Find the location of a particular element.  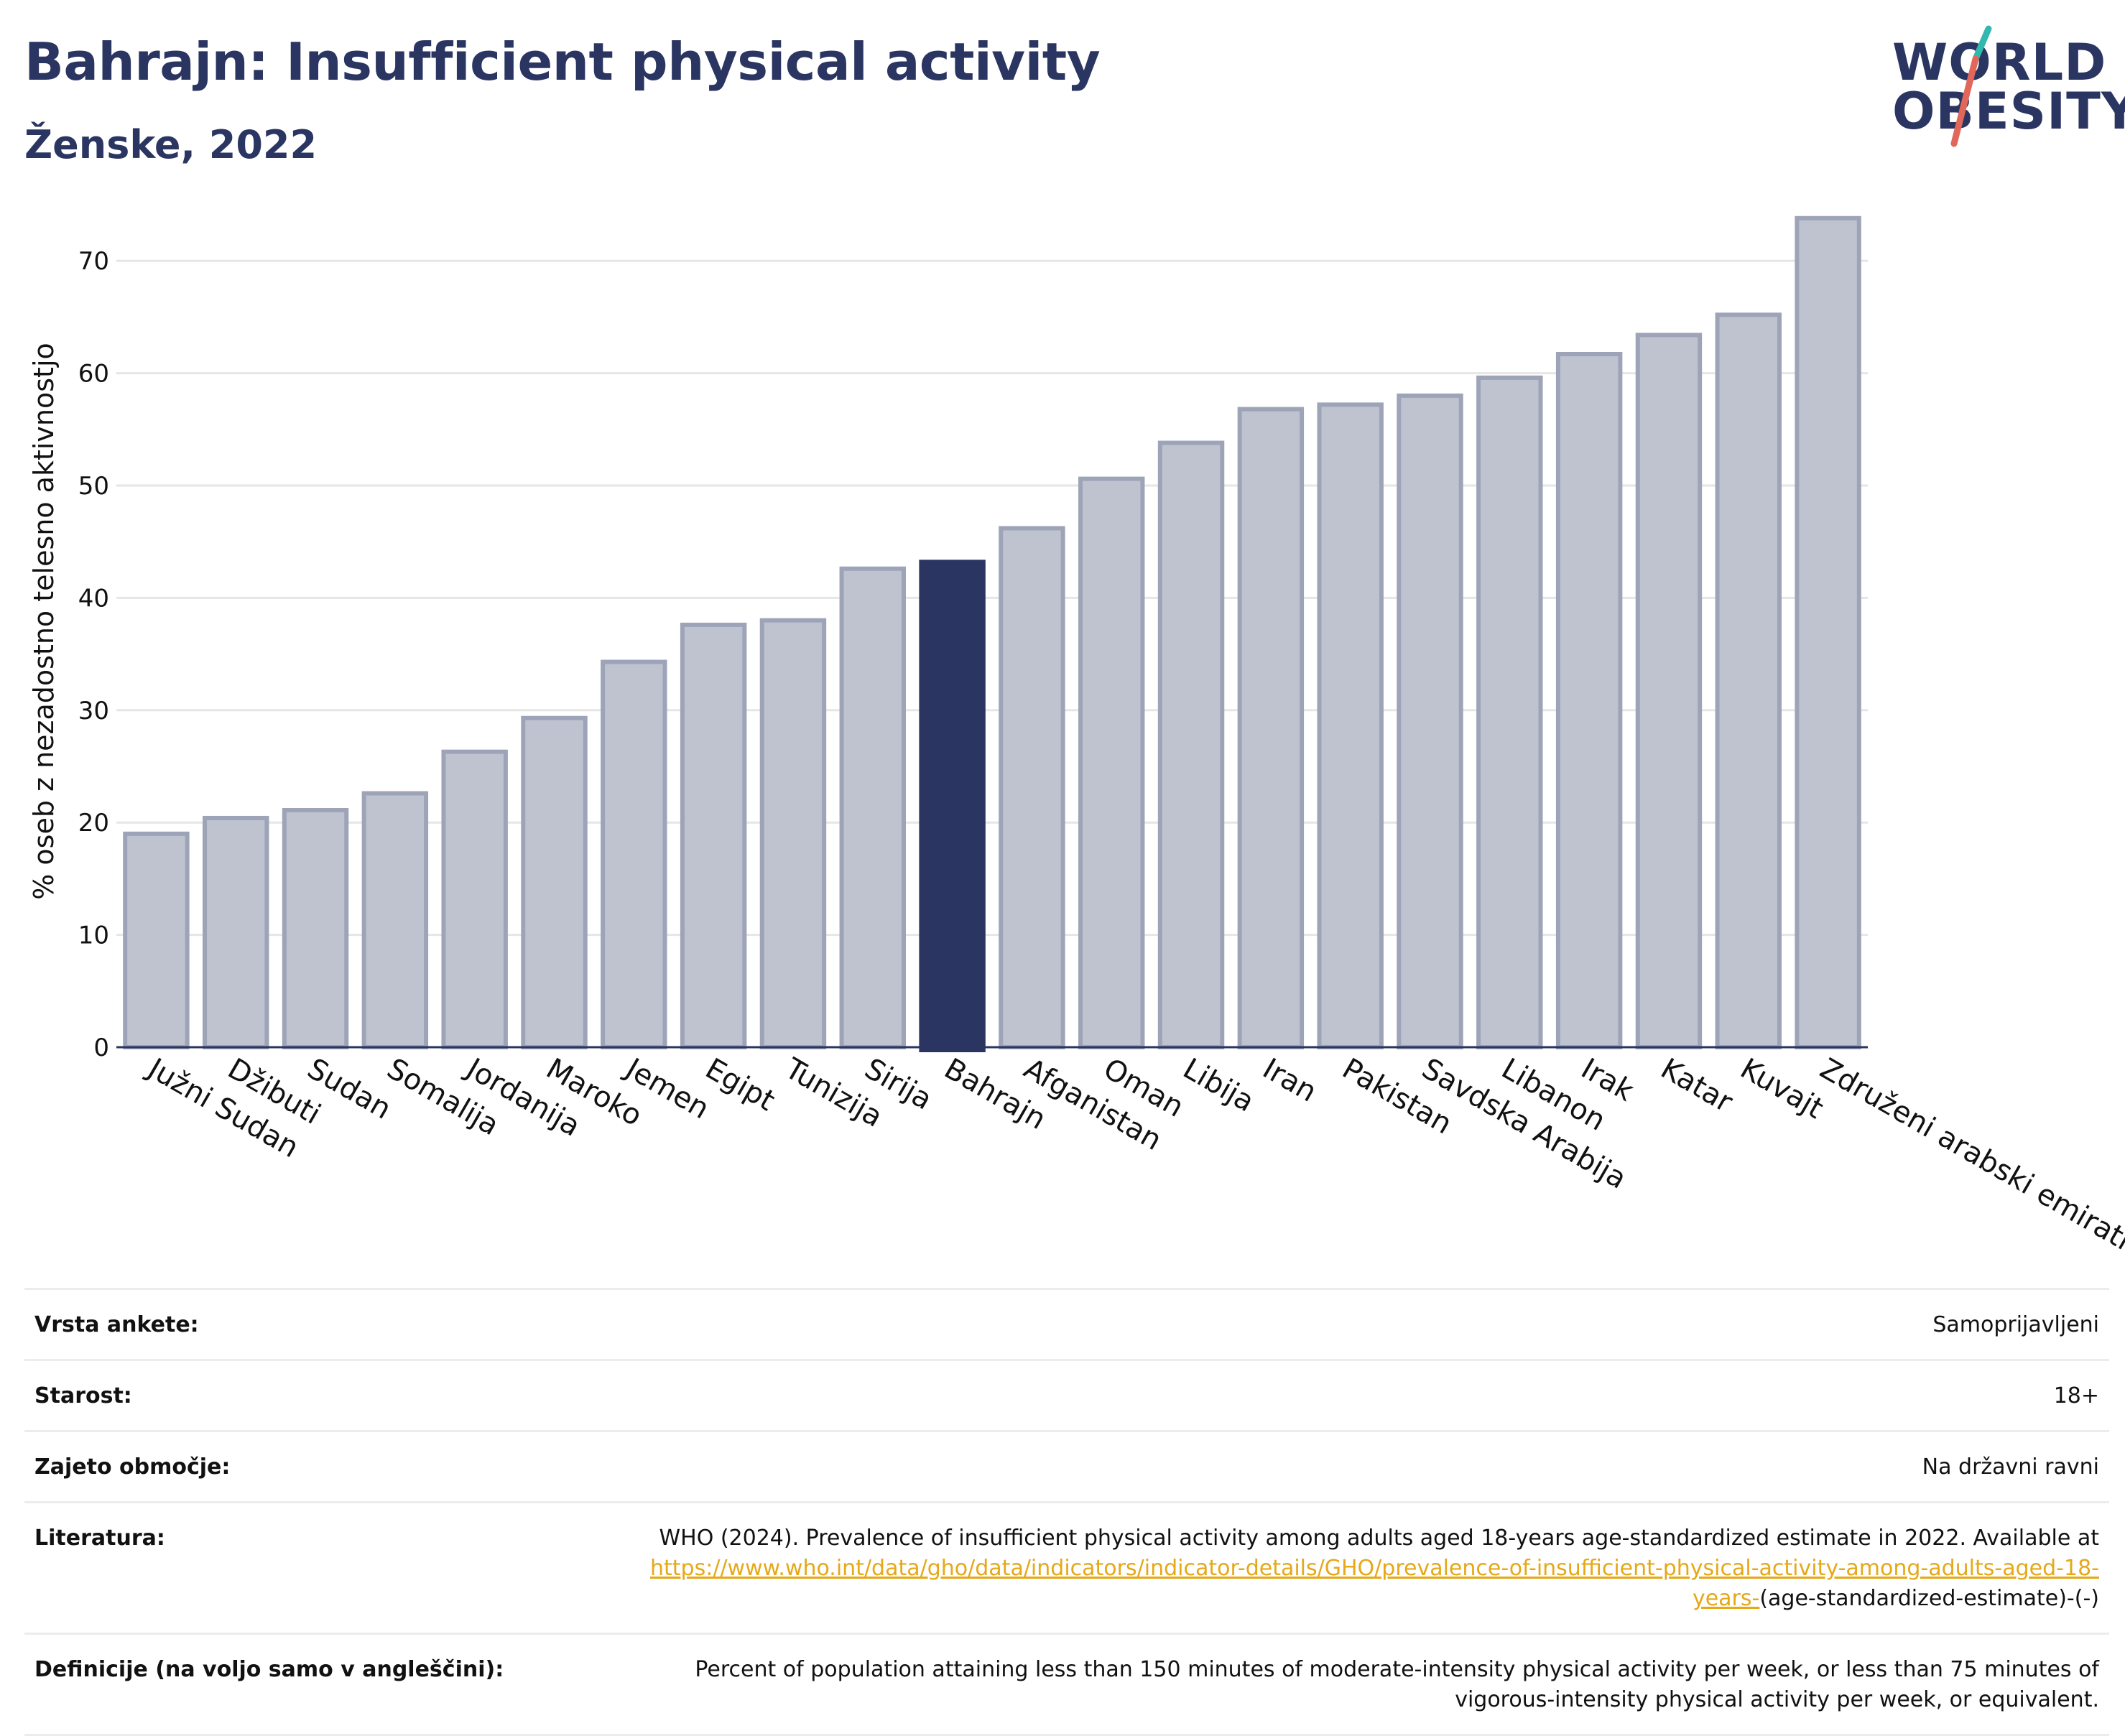

bar-oman is located at coordinates (1111, 762).